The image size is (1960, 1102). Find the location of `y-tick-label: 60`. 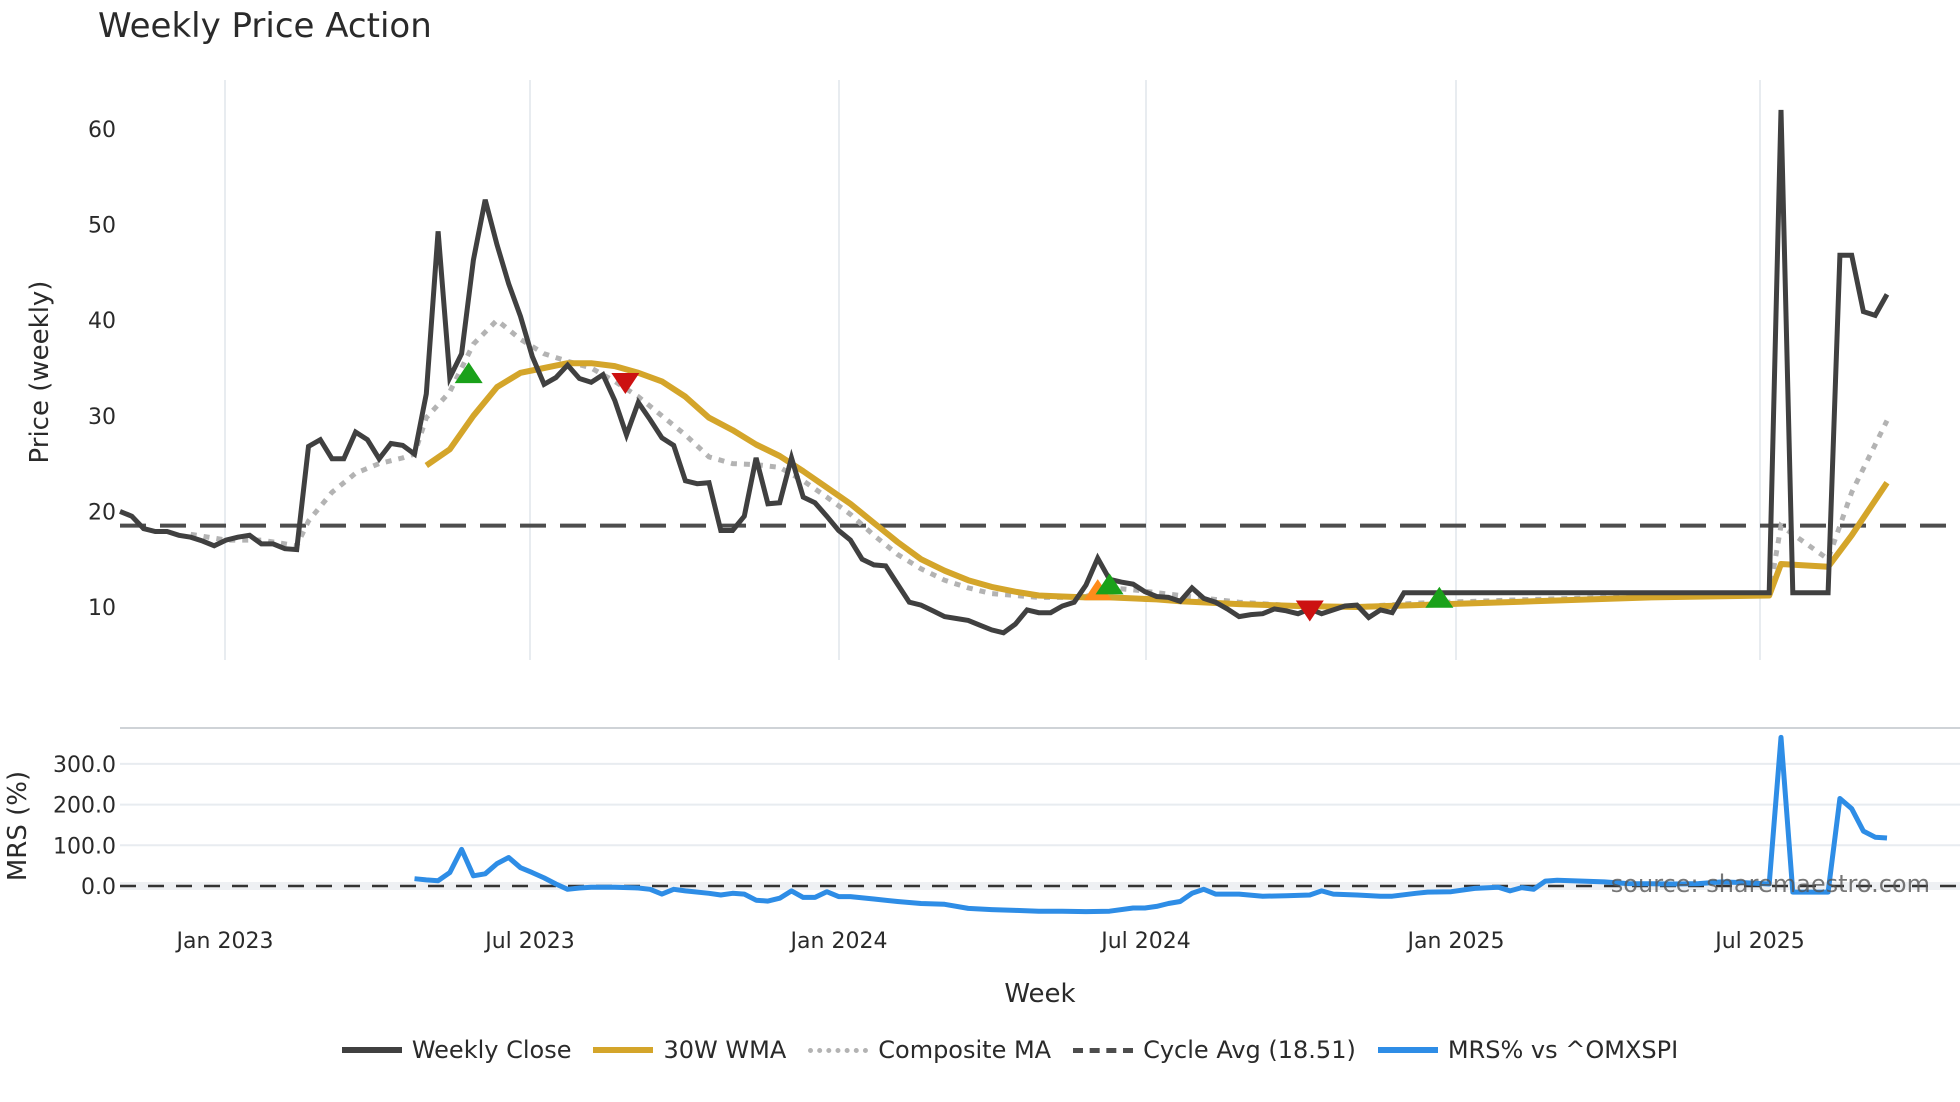

y-tick-label: 60 is located at coordinates (102, 130).